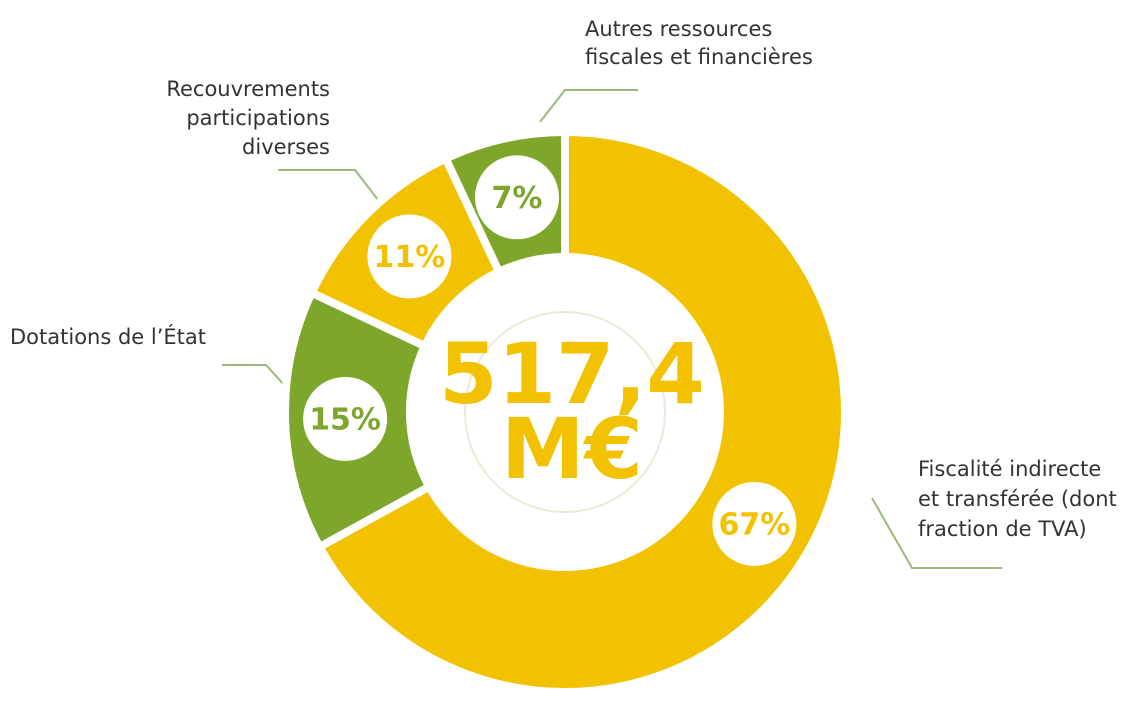  Describe the element at coordinates (678, 29) in the screenshot. I see `category-label: Autres ressources` at that location.